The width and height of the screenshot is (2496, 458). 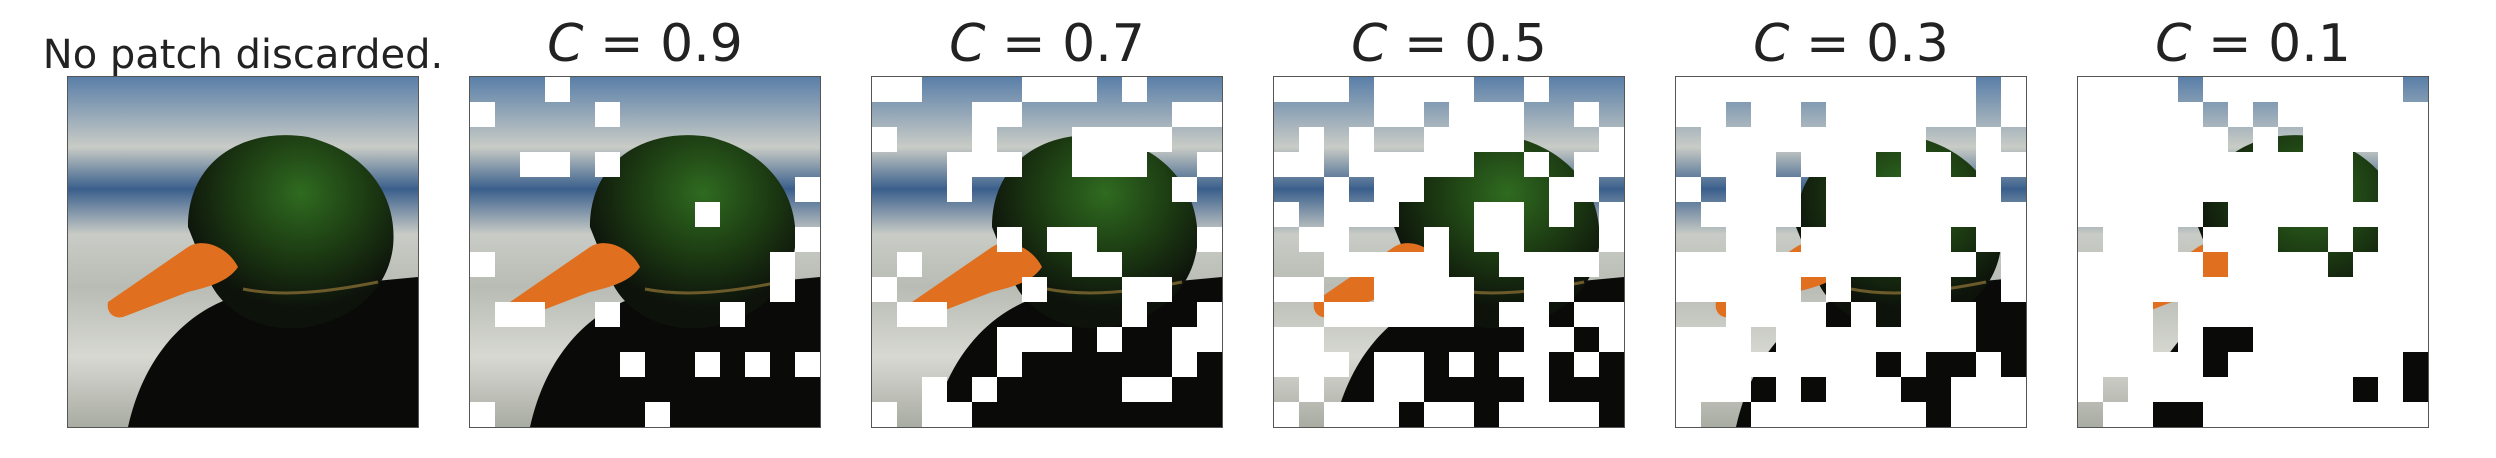 I want to click on panel-c05: C = 0.5, so click(x=1449, y=229).